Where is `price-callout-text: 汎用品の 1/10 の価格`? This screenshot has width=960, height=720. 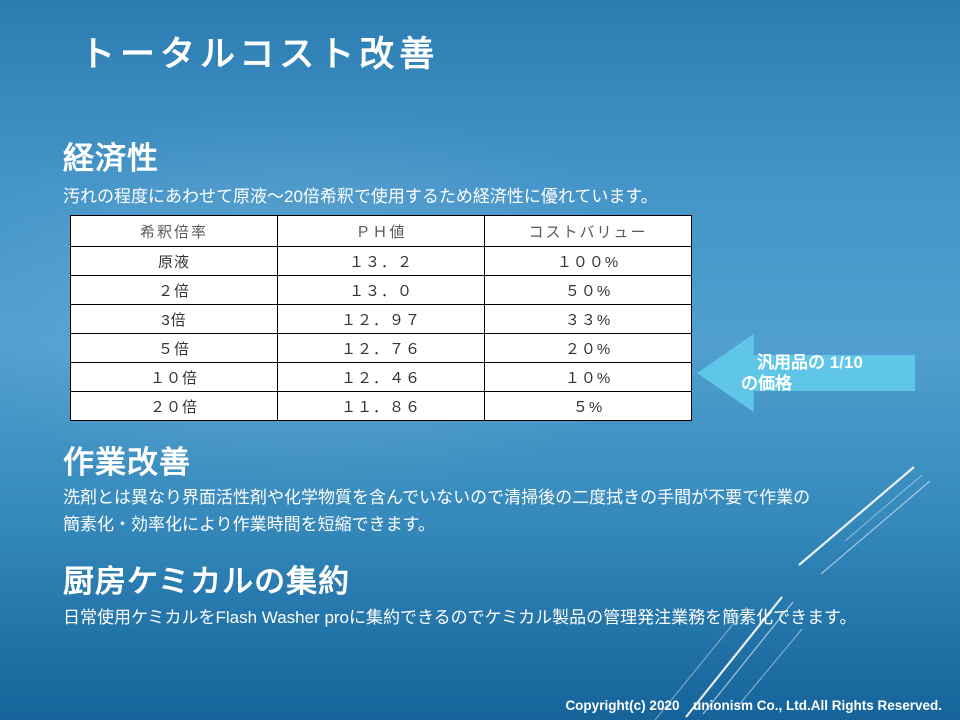 price-callout-text: 汎用品の 1/10 の価格 is located at coordinates (806, 373).